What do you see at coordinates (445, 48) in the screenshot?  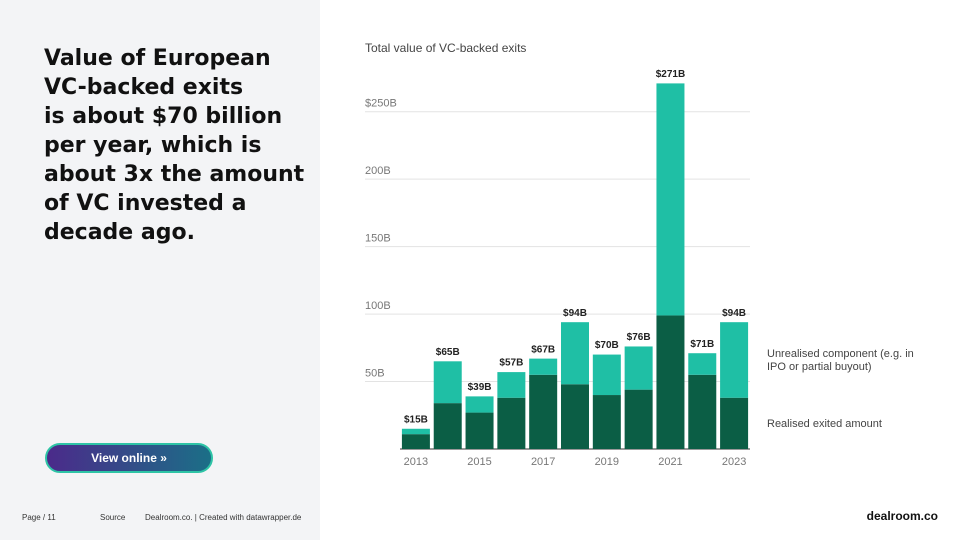 I see `chart-title: Total value of VC-backed exits` at bounding box center [445, 48].